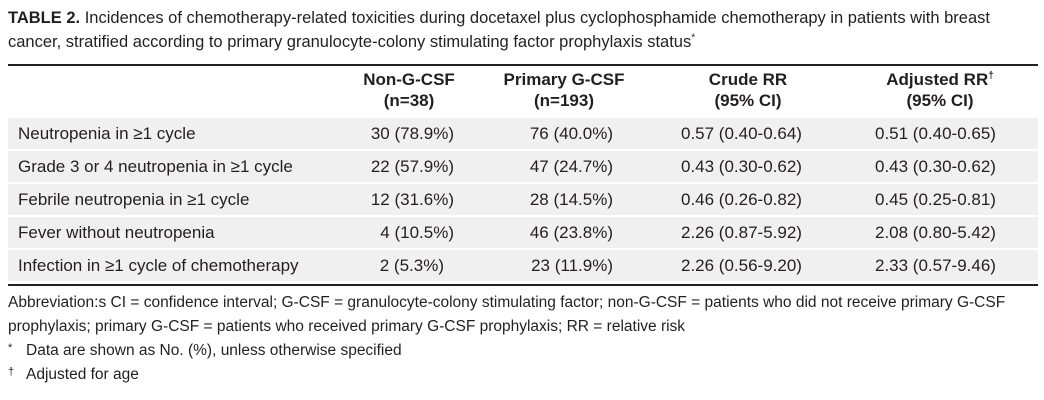 The image size is (1044, 400). I want to click on header-adjusted-rr-line1: Adjusted RR†, so click(940, 79).